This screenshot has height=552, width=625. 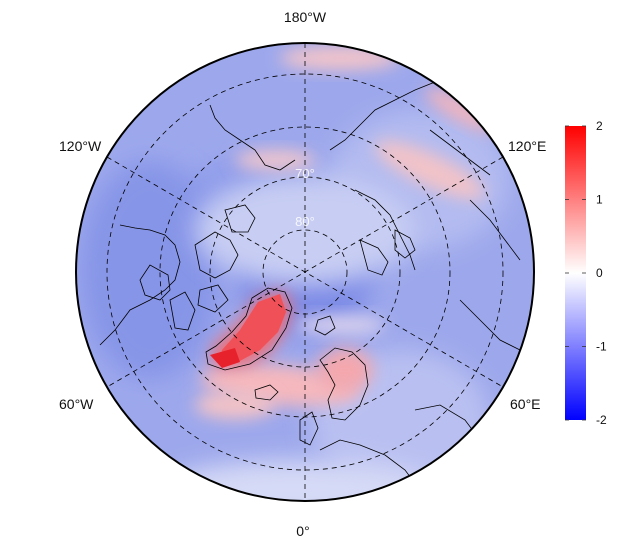 I want to click on colorbar: 2 1 0 -1 -2, so click(x=586, y=273).